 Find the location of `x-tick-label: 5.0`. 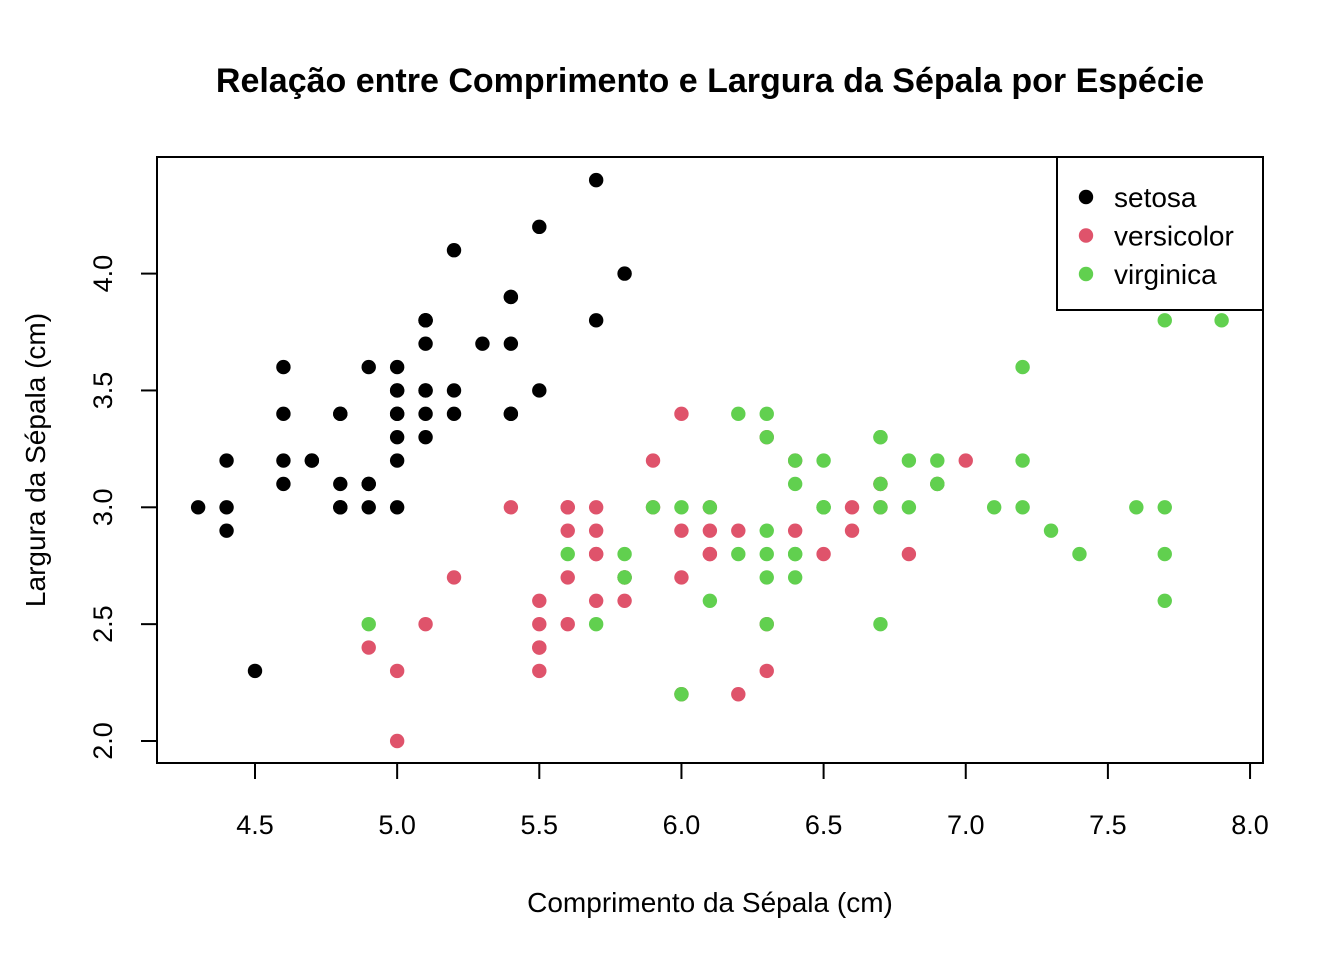

x-tick-label: 5.0 is located at coordinates (397, 825).